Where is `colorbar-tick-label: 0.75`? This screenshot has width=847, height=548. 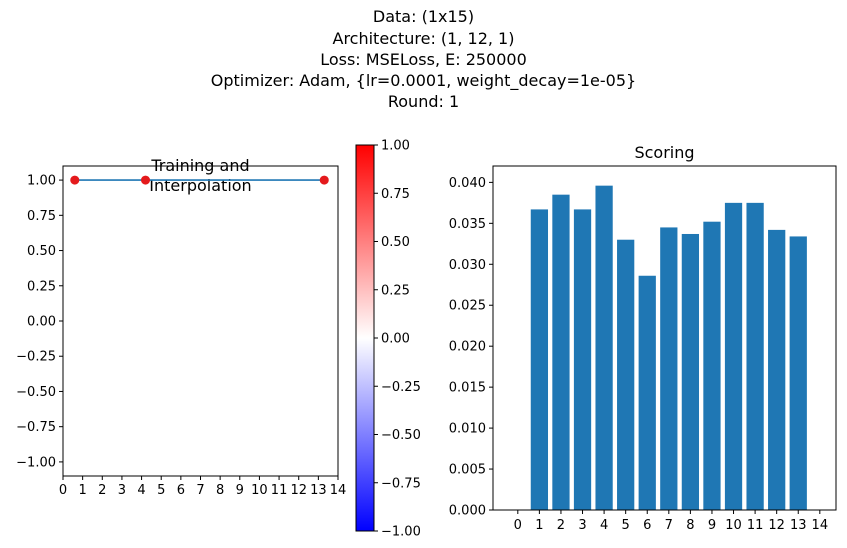 colorbar-tick-label: 0.75 is located at coordinates (395, 194).